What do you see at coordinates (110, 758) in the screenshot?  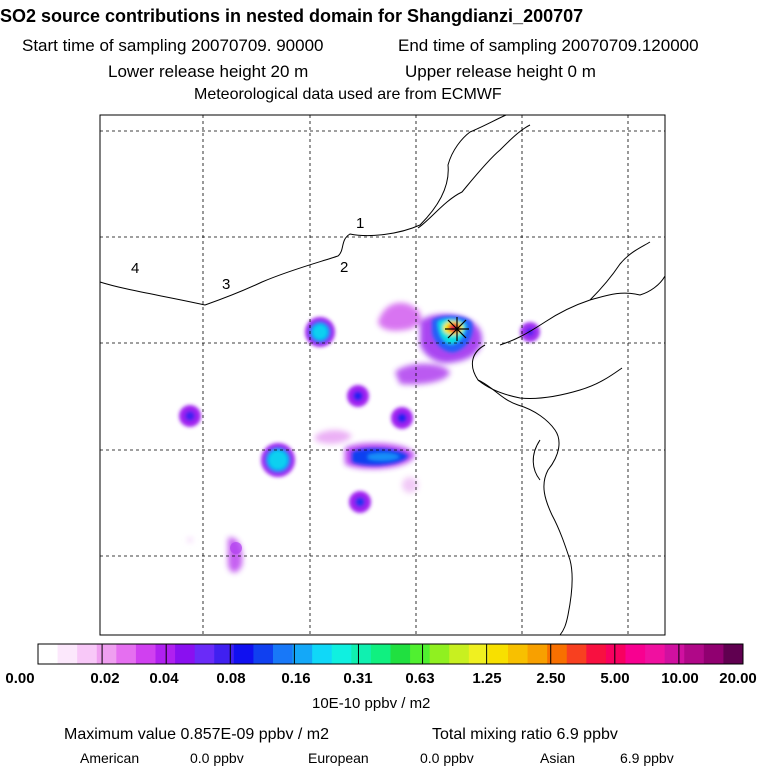 I see `american-label: American` at bounding box center [110, 758].